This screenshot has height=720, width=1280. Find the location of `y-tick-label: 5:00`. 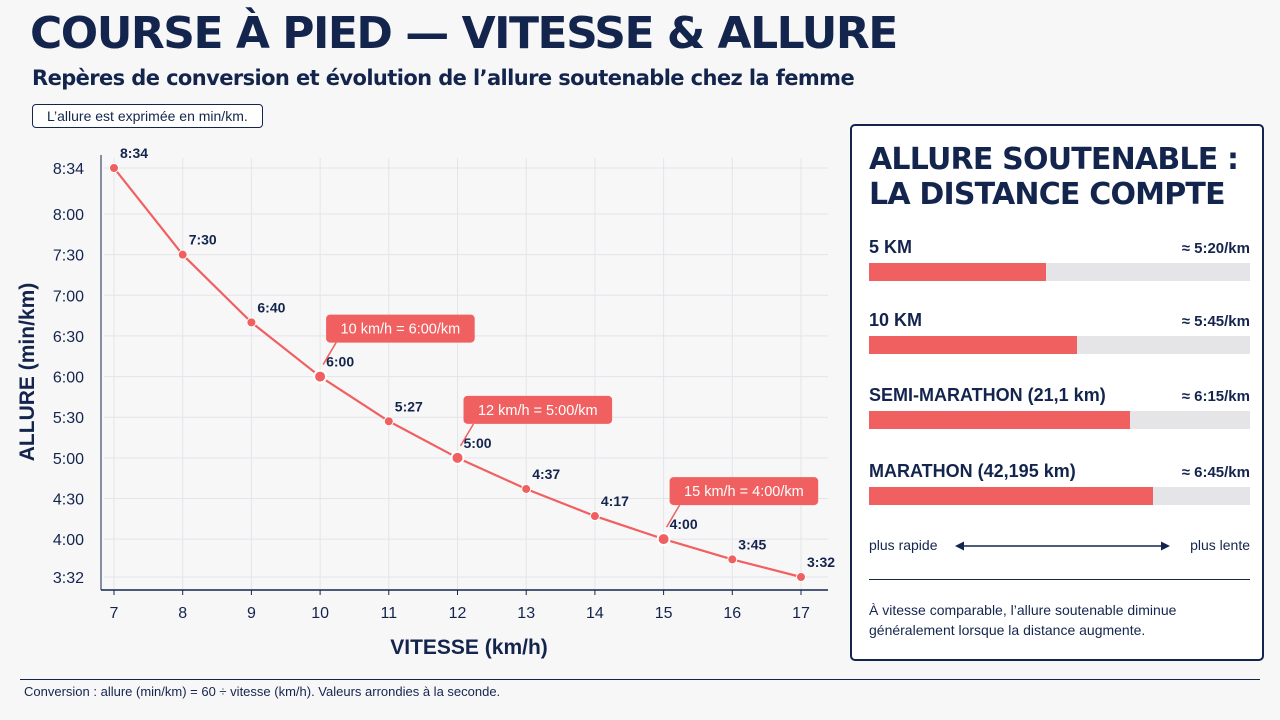

y-tick-label: 5:00 is located at coordinates (68, 459).